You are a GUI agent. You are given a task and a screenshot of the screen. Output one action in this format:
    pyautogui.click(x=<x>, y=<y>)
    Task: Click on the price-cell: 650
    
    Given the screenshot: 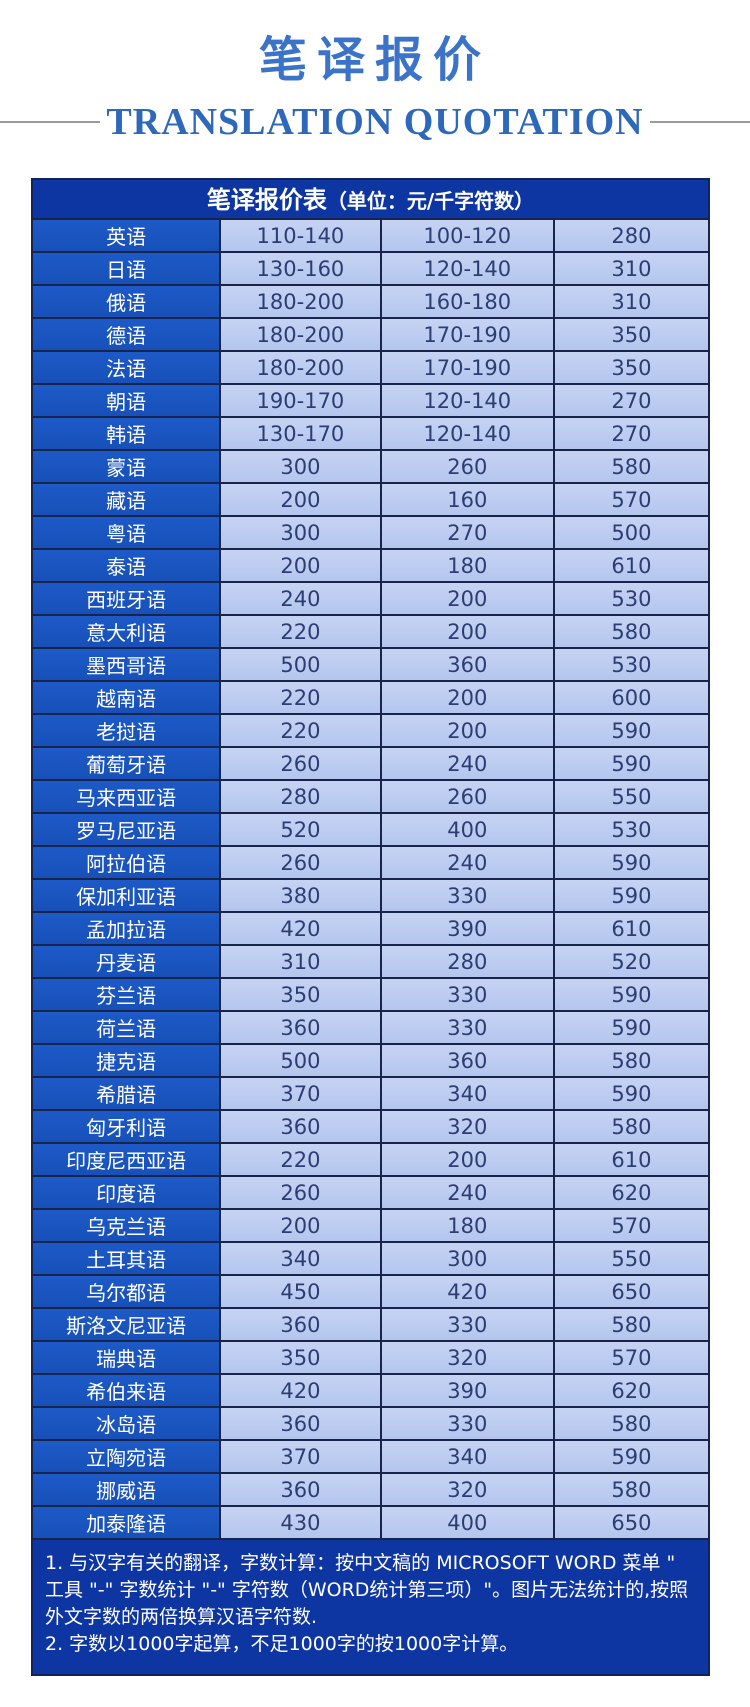 What is the action you would take?
    pyautogui.click(x=631, y=1291)
    